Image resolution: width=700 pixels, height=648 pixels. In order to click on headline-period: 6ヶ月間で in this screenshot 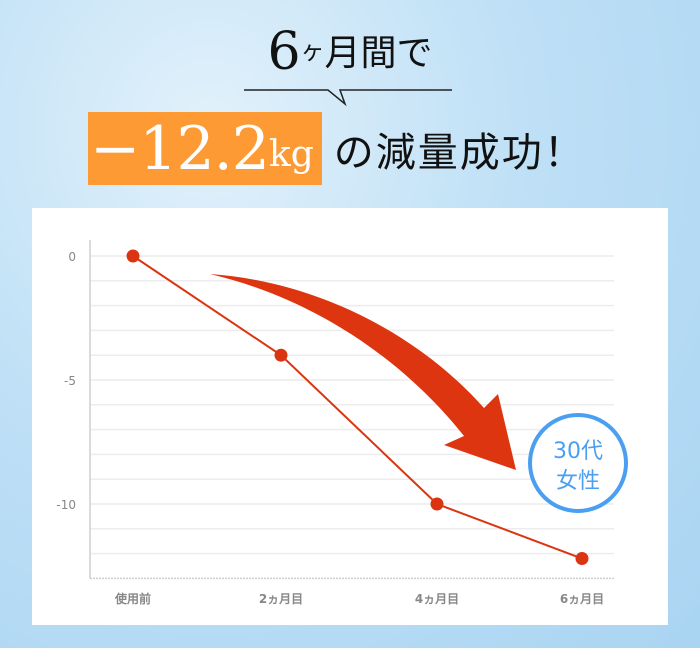, I will do `click(350, 52)`.